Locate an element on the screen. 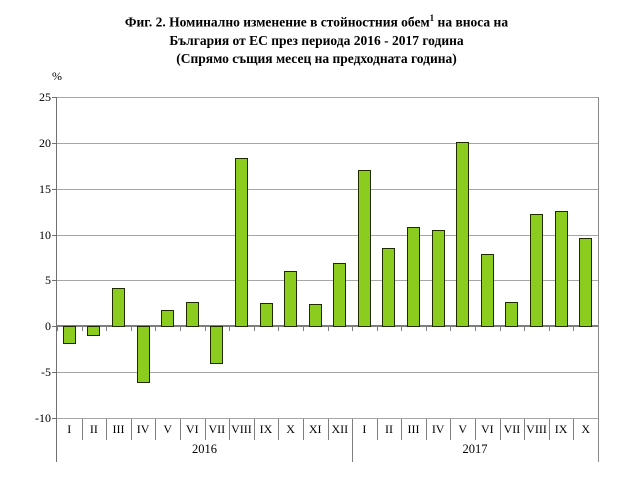  x-tick-label-2017-IX: IX is located at coordinates (561, 429).